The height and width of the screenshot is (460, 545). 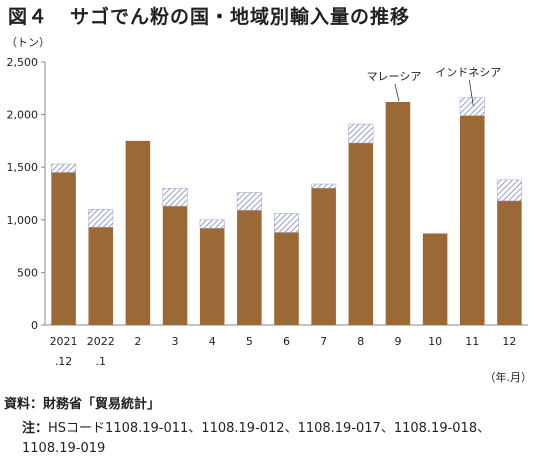 What do you see at coordinates (82, 404) in the screenshot?
I see `source-text: 資料：財務省「貿易統計」` at bounding box center [82, 404].